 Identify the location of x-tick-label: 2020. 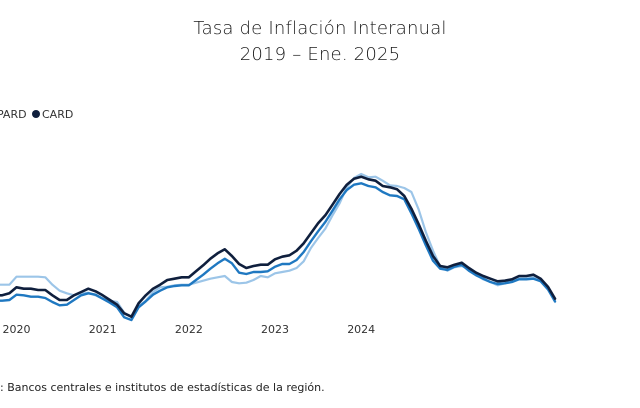
(17, 329).